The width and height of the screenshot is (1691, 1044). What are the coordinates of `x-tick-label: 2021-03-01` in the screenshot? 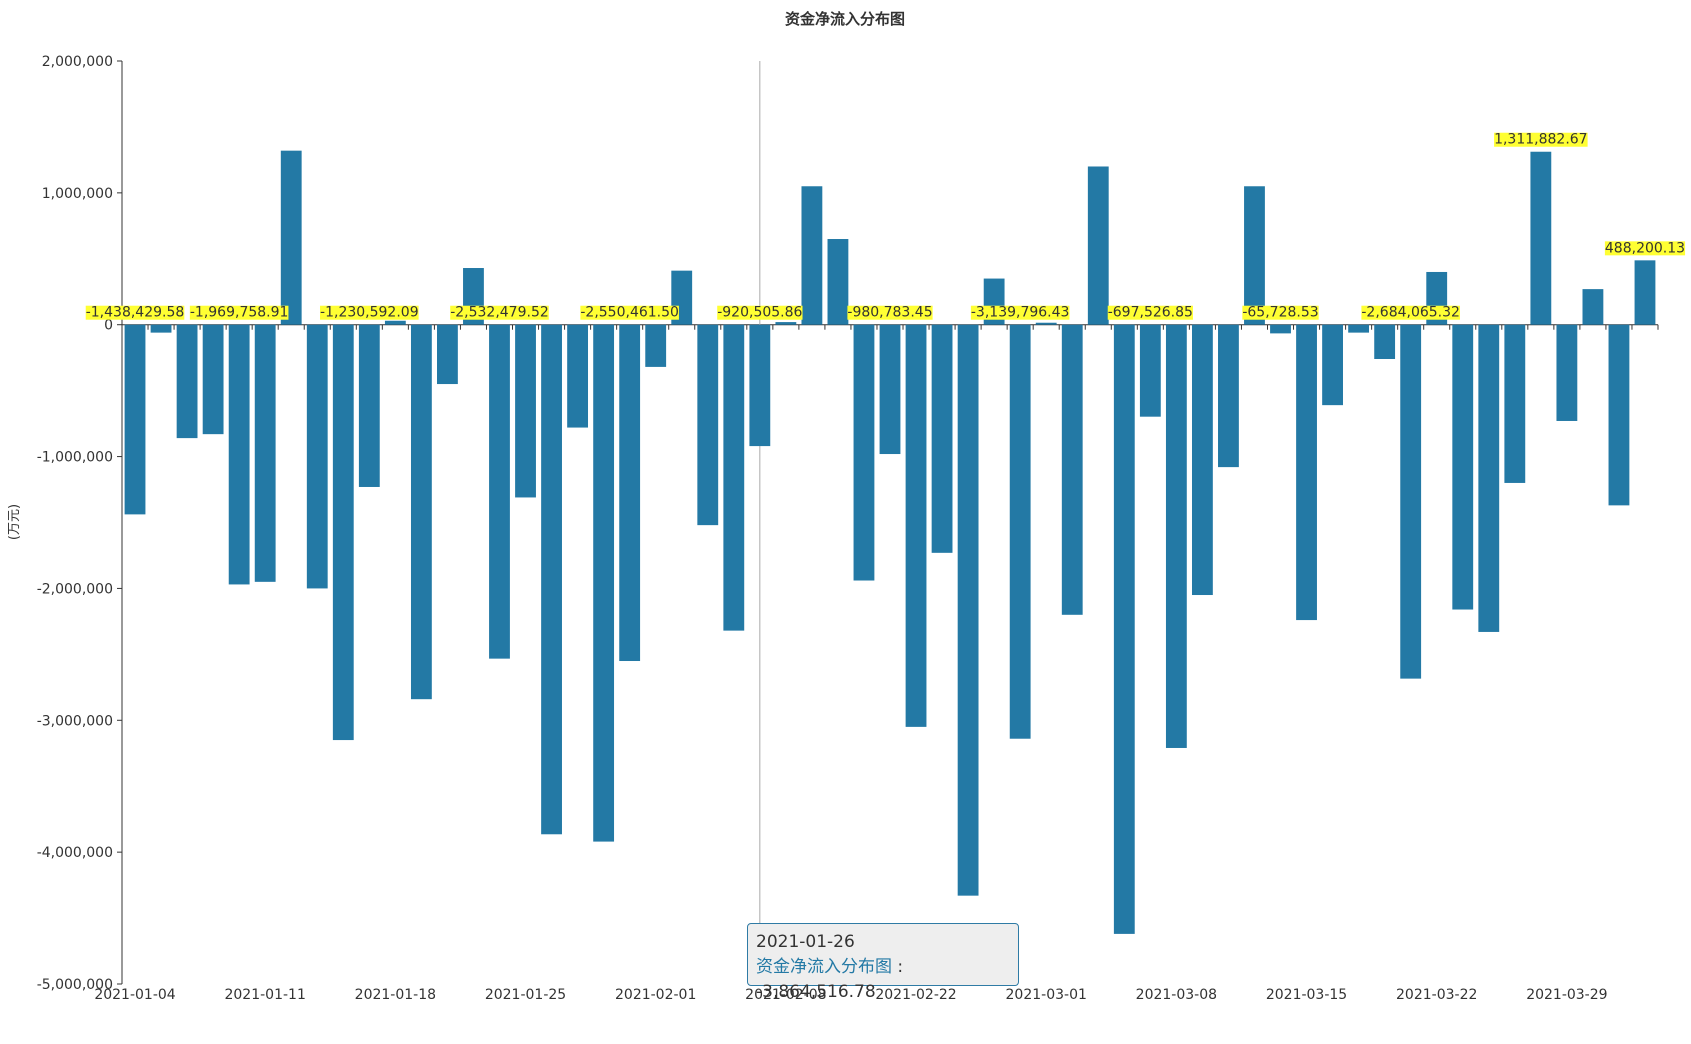 It's located at (1046, 995).